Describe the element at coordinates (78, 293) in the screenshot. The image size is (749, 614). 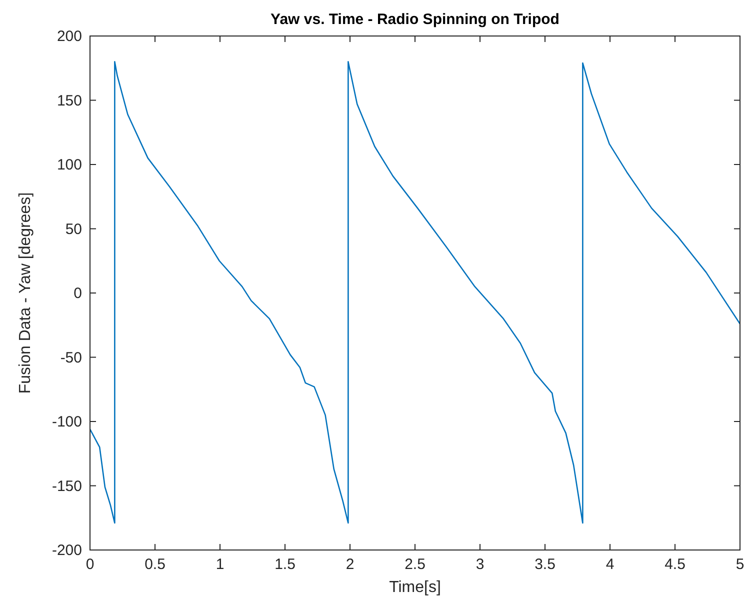
I see `y-tick-label: 0` at that location.